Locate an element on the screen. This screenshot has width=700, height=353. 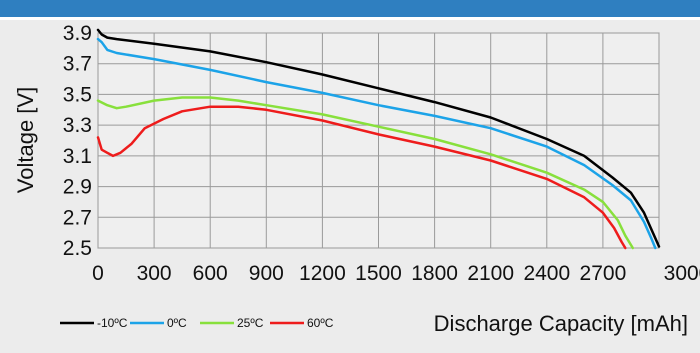
y-tick-label: 3.3 is located at coordinates (77, 125).